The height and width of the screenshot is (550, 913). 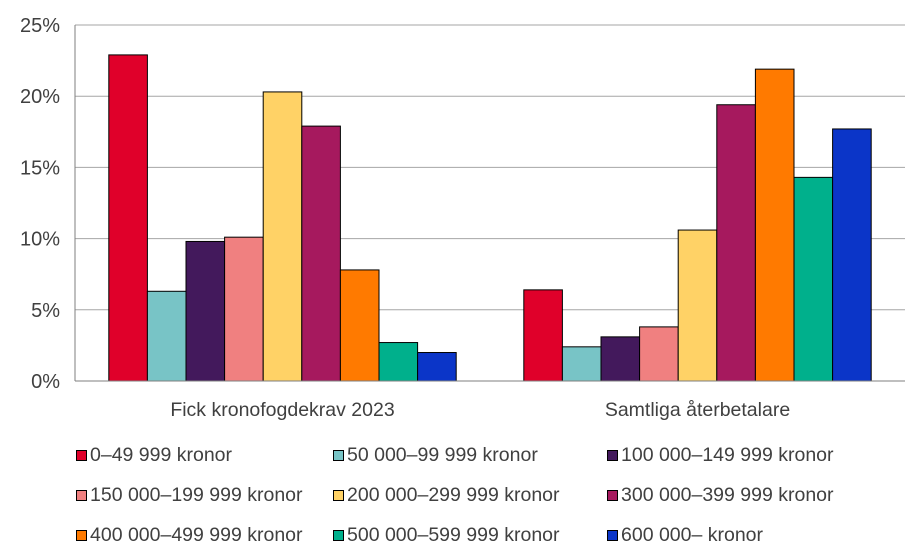 I want to click on legend-item: 200 000–299 999 kronor, so click(x=446, y=495).